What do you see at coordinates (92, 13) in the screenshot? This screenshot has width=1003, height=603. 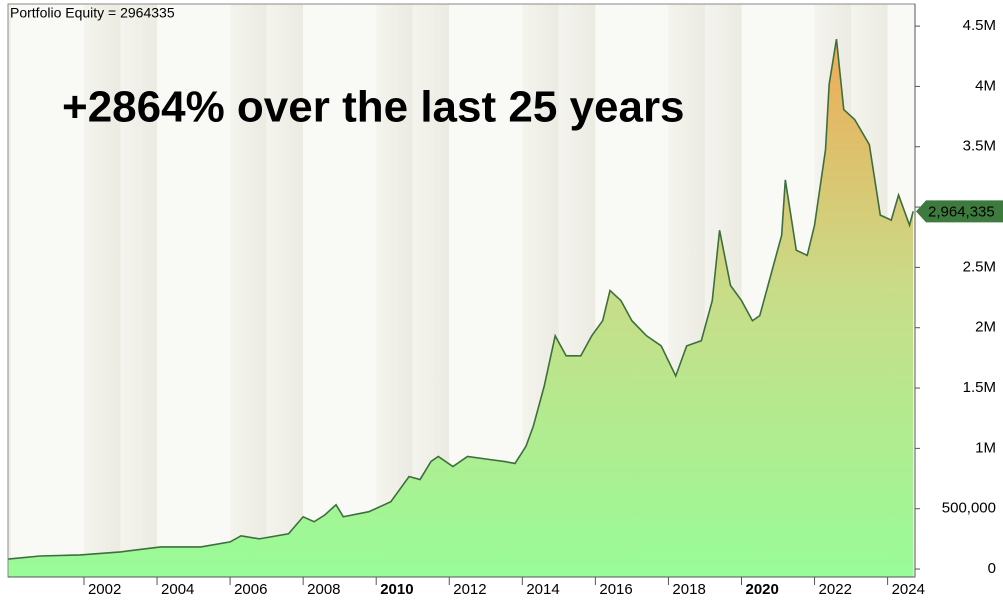 I see `chart-title: Portfolio Equity = 2964335` at bounding box center [92, 13].